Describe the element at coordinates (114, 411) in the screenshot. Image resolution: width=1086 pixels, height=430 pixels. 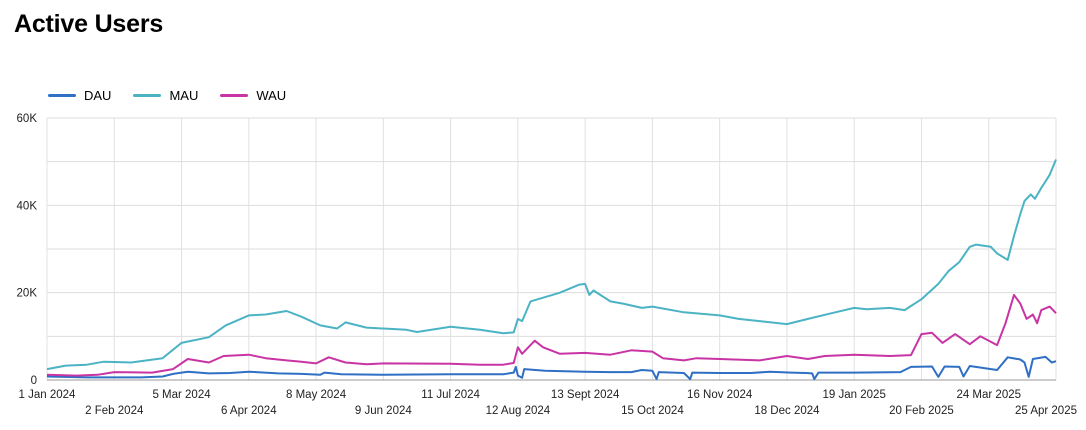
I see `x-tick-label: 2 Feb 2024` at that location.